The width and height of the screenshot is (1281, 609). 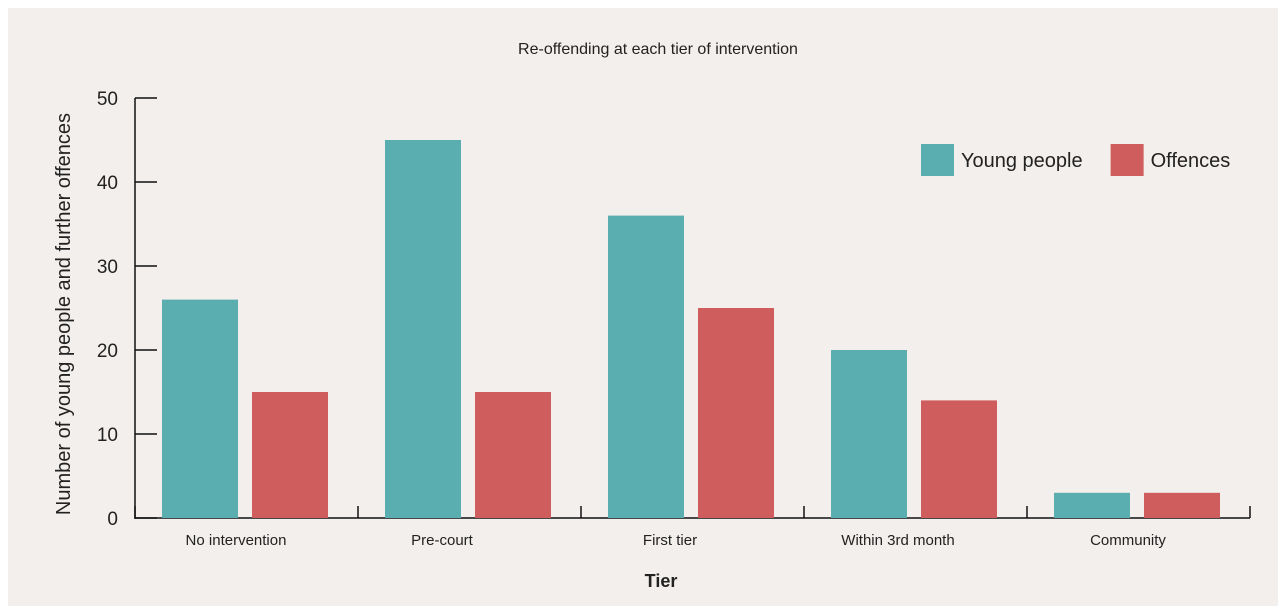 What do you see at coordinates (107, 99) in the screenshot?
I see `y-tick-label: 50` at bounding box center [107, 99].